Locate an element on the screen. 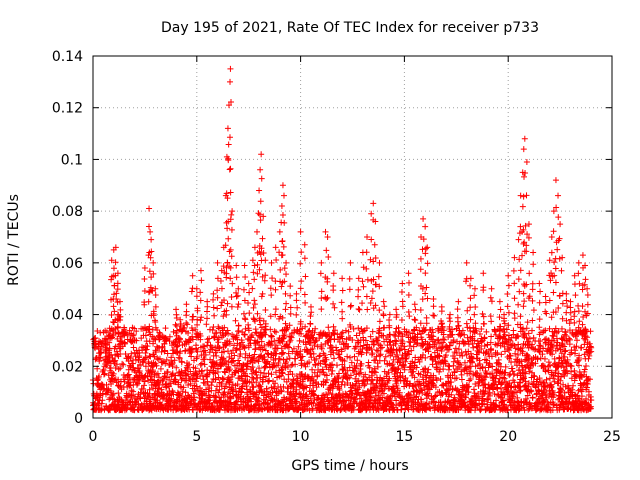 The image size is (640, 480). y-tick-label: 0.06 is located at coordinates (67, 264).